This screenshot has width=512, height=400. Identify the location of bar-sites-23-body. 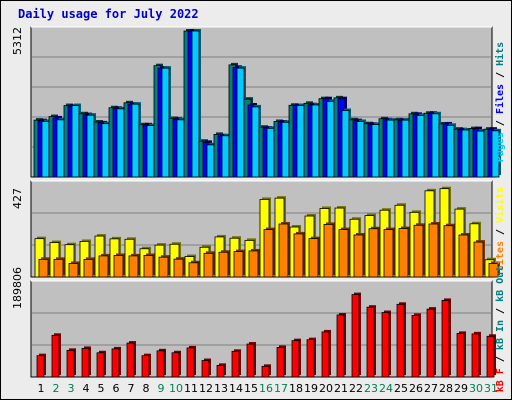
(373, 253).